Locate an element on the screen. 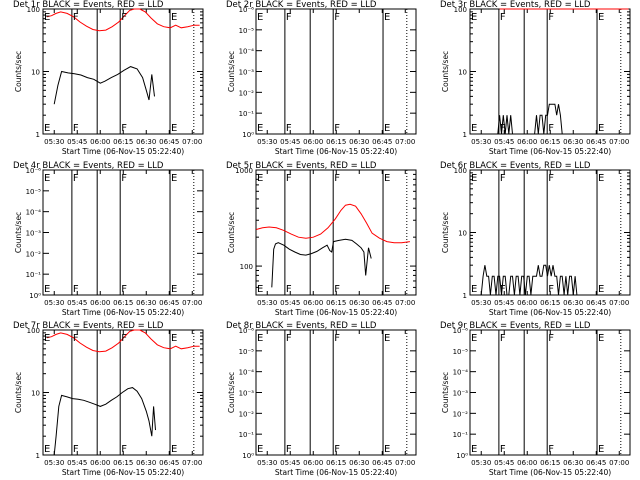 The image size is (640, 480). lld-series-line is located at coordinates (333, 223).